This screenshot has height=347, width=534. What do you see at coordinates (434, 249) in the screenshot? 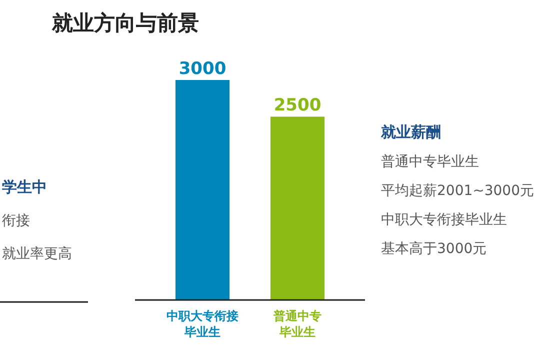
I see `text: 基本高于3000元` at bounding box center [434, 249].